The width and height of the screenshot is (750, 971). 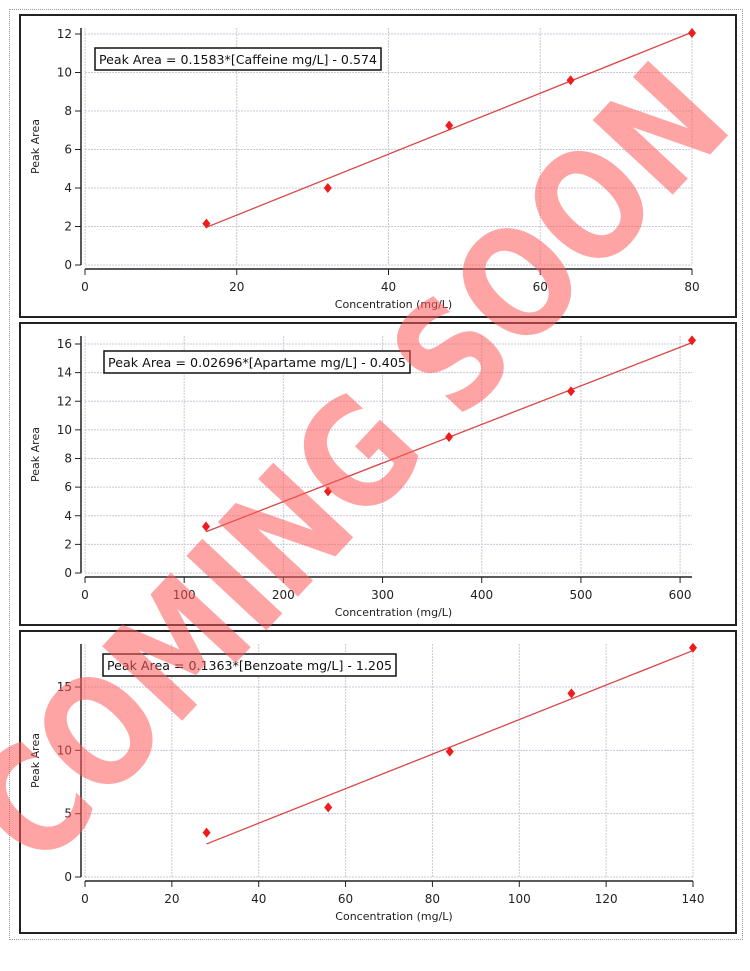 What do you see at coordinates (680, 595) in the screenshot?
I see `x-tick-label: 600` at bounding box center [680, 595].